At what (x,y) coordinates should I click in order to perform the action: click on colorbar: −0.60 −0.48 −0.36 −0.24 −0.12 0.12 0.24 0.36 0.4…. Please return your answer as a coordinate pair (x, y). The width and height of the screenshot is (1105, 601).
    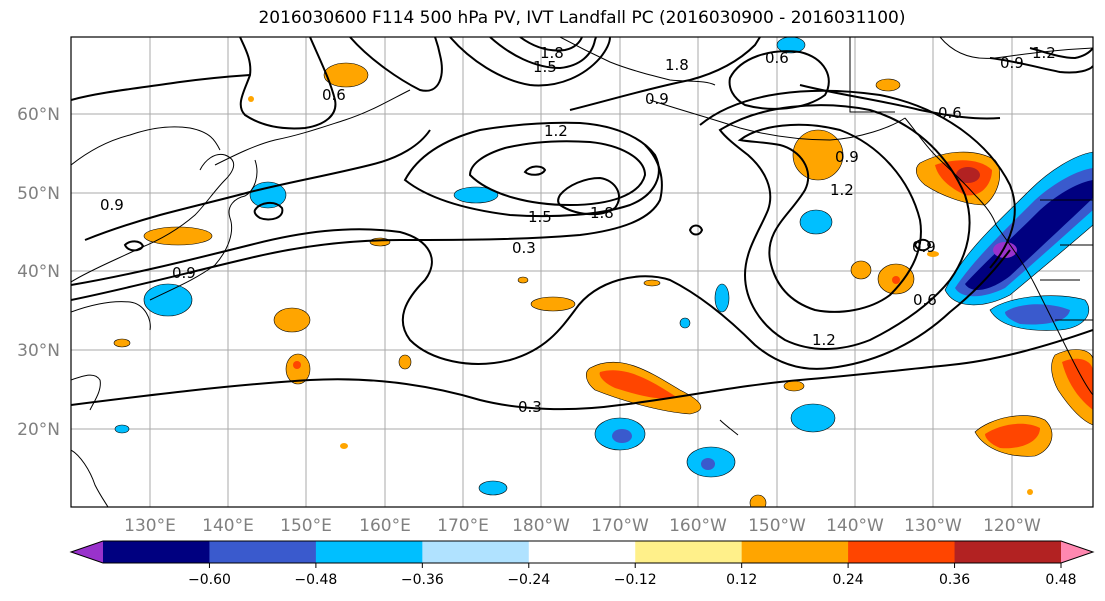
    Looking at the image, I should click on (582, 564).